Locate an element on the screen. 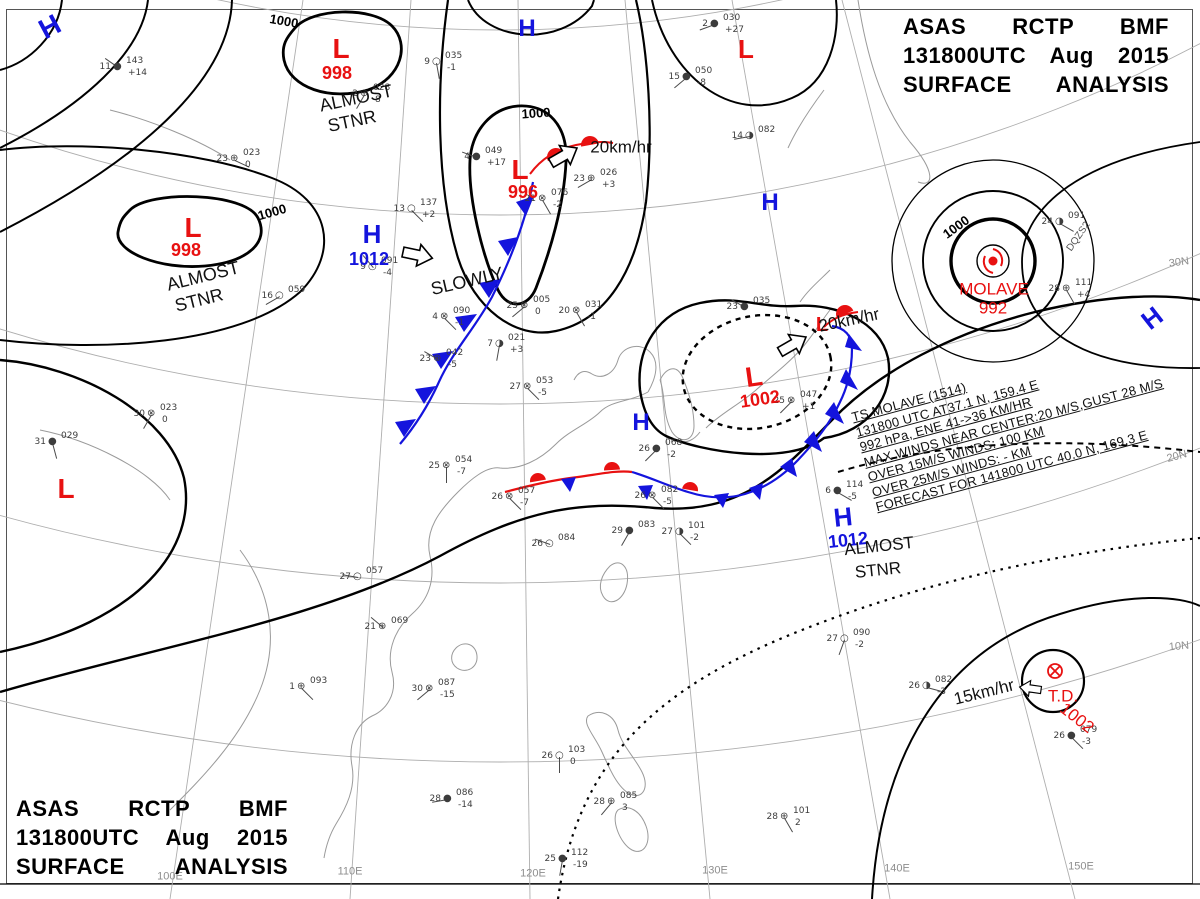 The image size is (1200, 899). station-change: +1 is located at coordinates (809, 407).